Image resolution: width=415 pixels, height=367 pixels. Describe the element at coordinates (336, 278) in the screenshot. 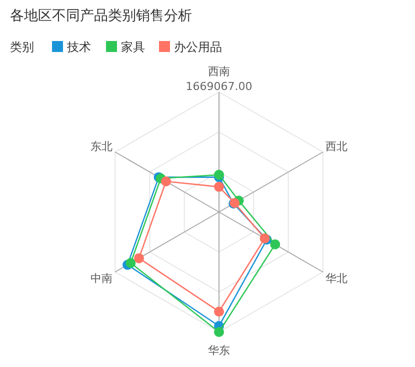

I see `spoke-label: 华北` at that location.